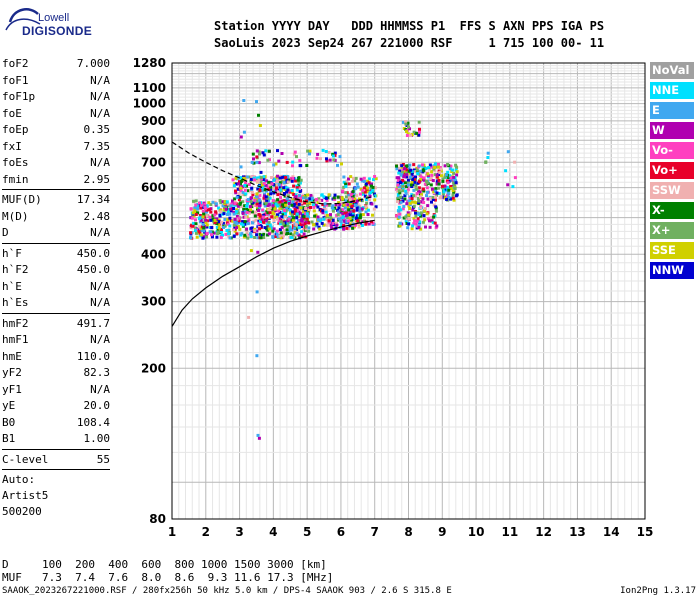 This screenshot has height=600, width=700. Describe the element at coordinates (22, 511) in the screenshot. I see `autoscaling-line: 500200` at that location.